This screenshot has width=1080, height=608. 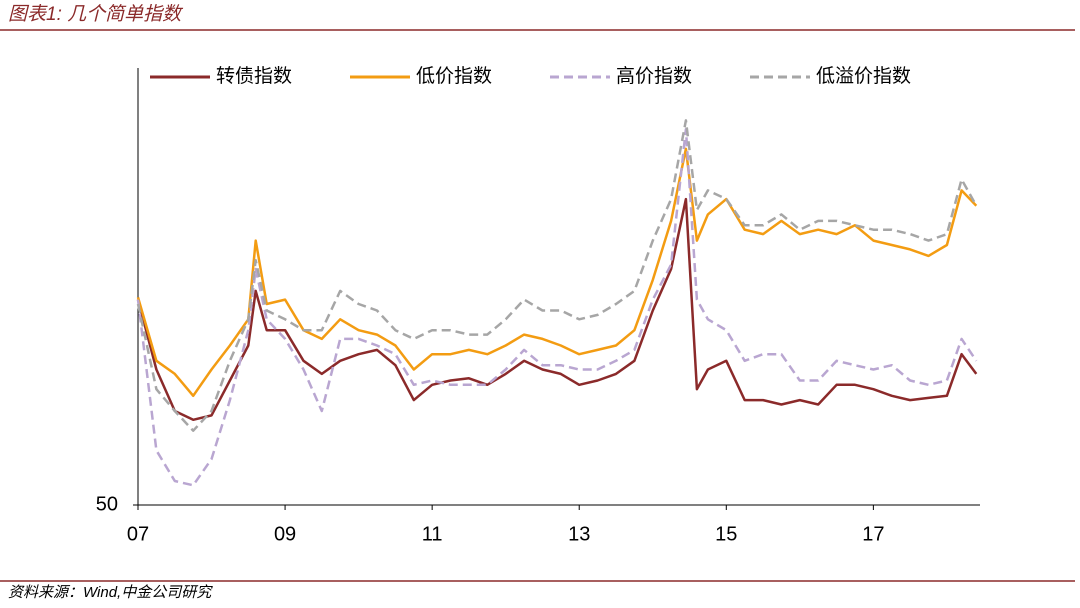 What do you see at coordinates (96, 14) in the screenshot?
I see `chart-title: 图表1: 几个简单指数` at bounding box center [96, 14].